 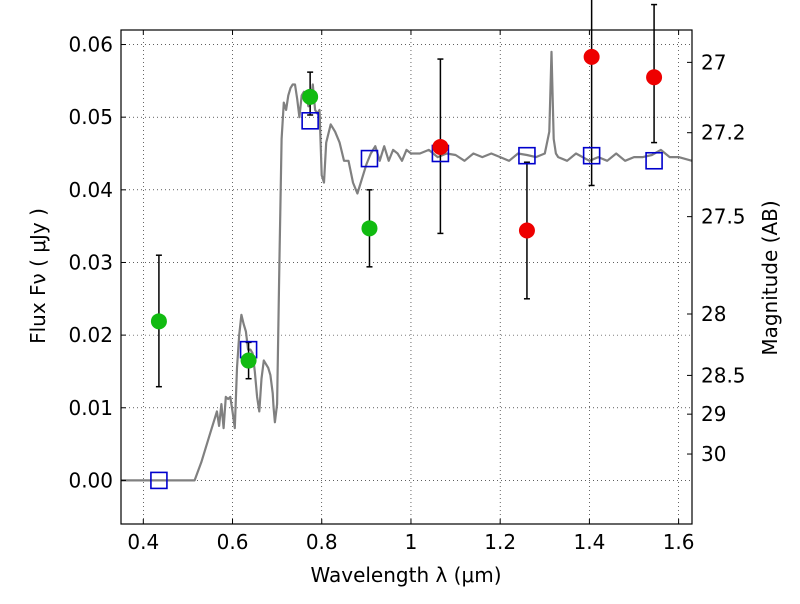 I want to click on mag-tick-label: 28.5, so click(x=723, y=375).